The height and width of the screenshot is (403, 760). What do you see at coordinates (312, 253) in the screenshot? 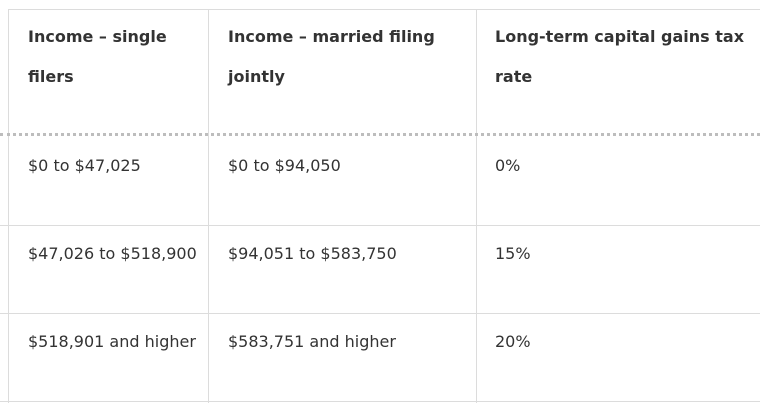
I see `cell-joint-income: $94,051 to $583,750` at bounding box center [312, 253].